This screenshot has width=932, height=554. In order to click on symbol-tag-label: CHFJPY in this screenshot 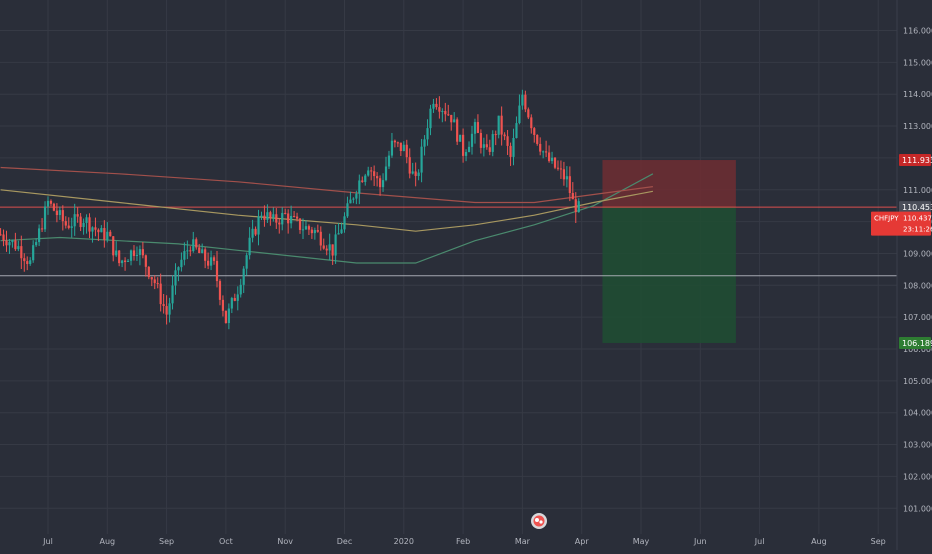, I will do `click(886, 219)`.